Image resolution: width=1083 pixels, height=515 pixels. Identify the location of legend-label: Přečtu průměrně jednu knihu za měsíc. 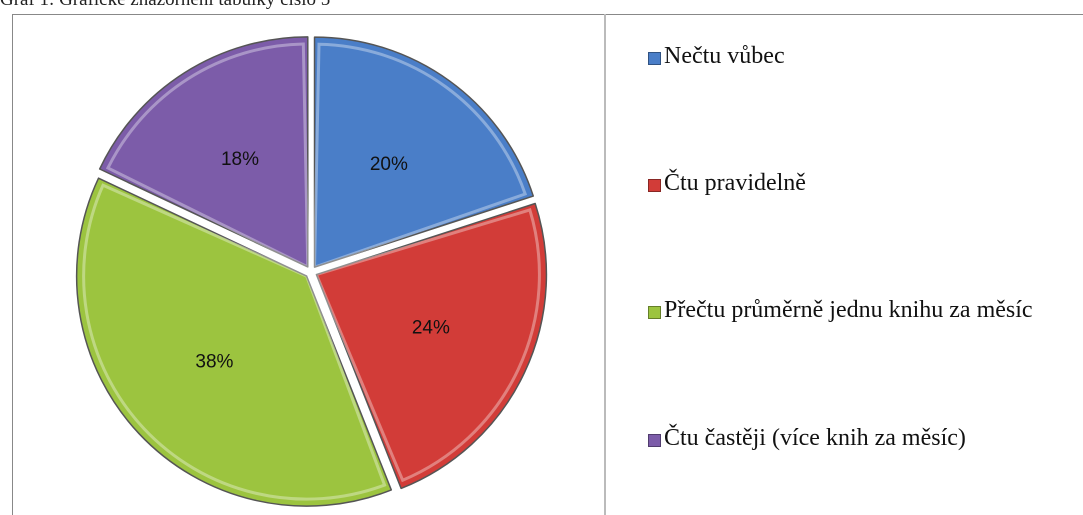
(848, 310).